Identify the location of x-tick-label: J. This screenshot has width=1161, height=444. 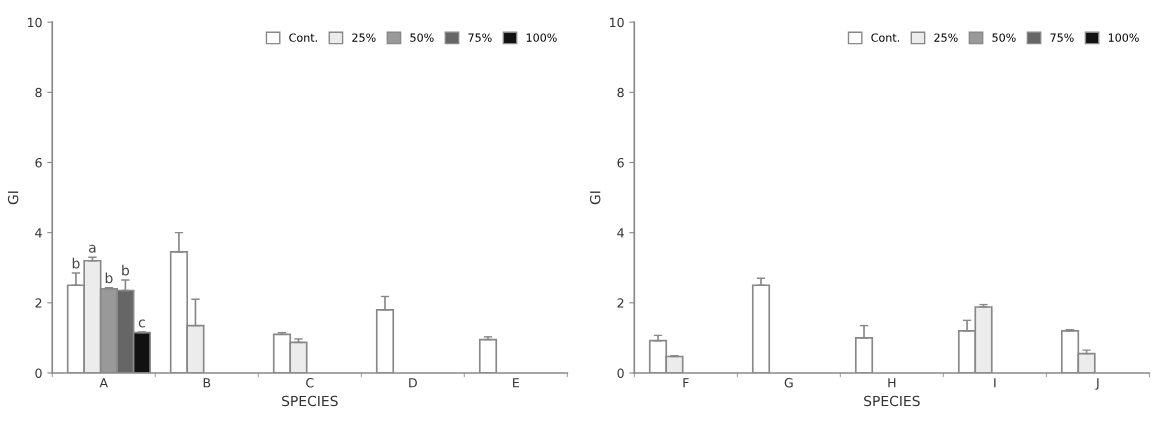
(1097, 384).